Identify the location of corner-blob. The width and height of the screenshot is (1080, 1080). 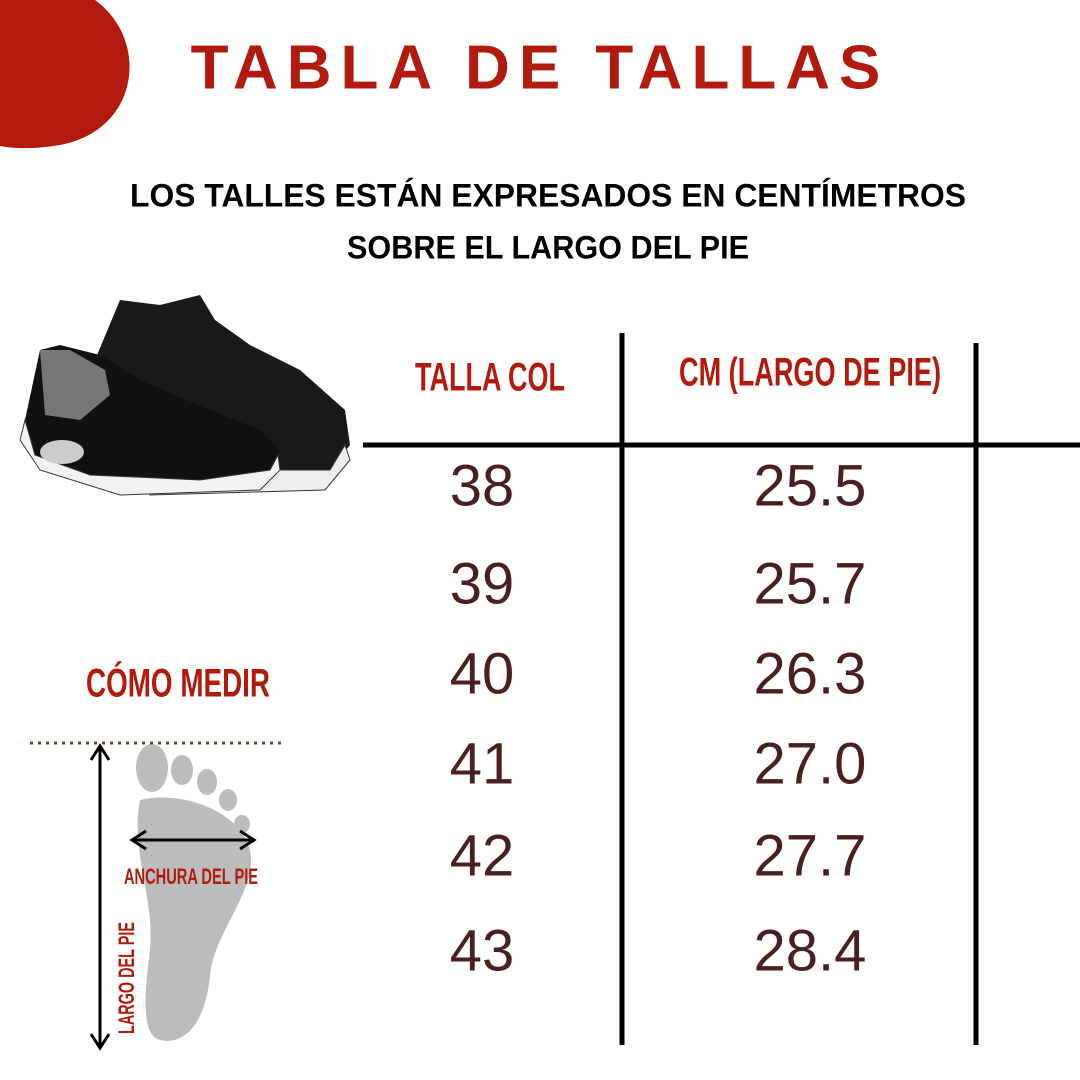
(65, 74).